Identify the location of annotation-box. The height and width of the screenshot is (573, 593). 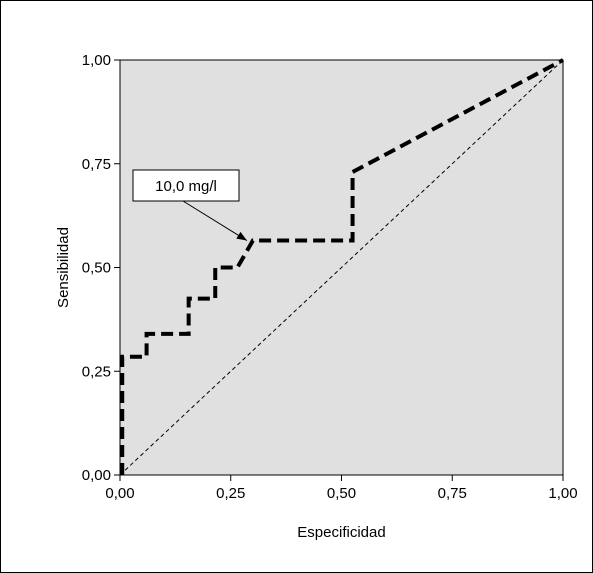
(186, 185).